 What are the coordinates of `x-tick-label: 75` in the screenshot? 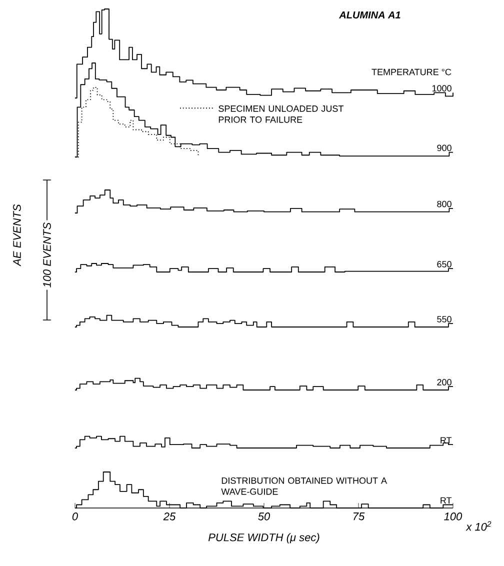 It's located at (359, 516).